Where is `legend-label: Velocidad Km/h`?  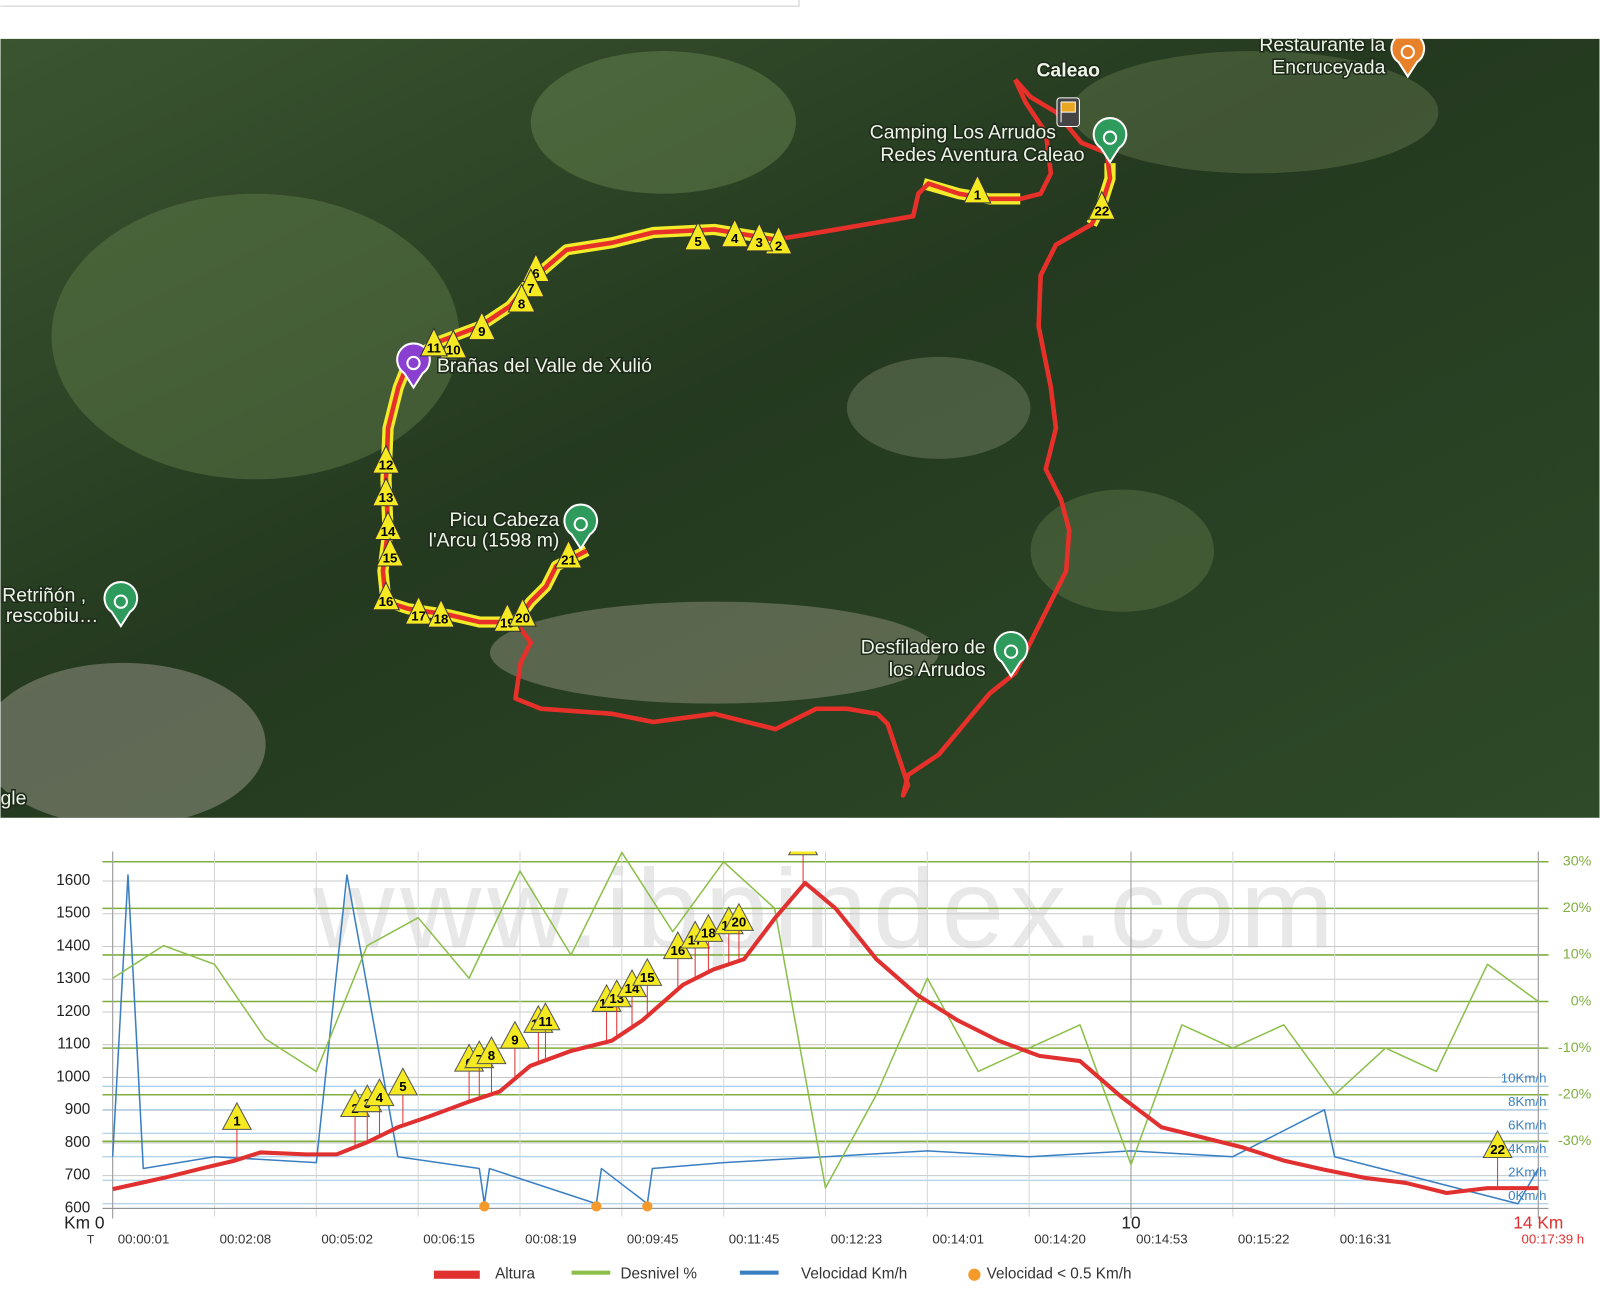 legend-label: Velocidad Km/h is located at coordinates (854, 1274).